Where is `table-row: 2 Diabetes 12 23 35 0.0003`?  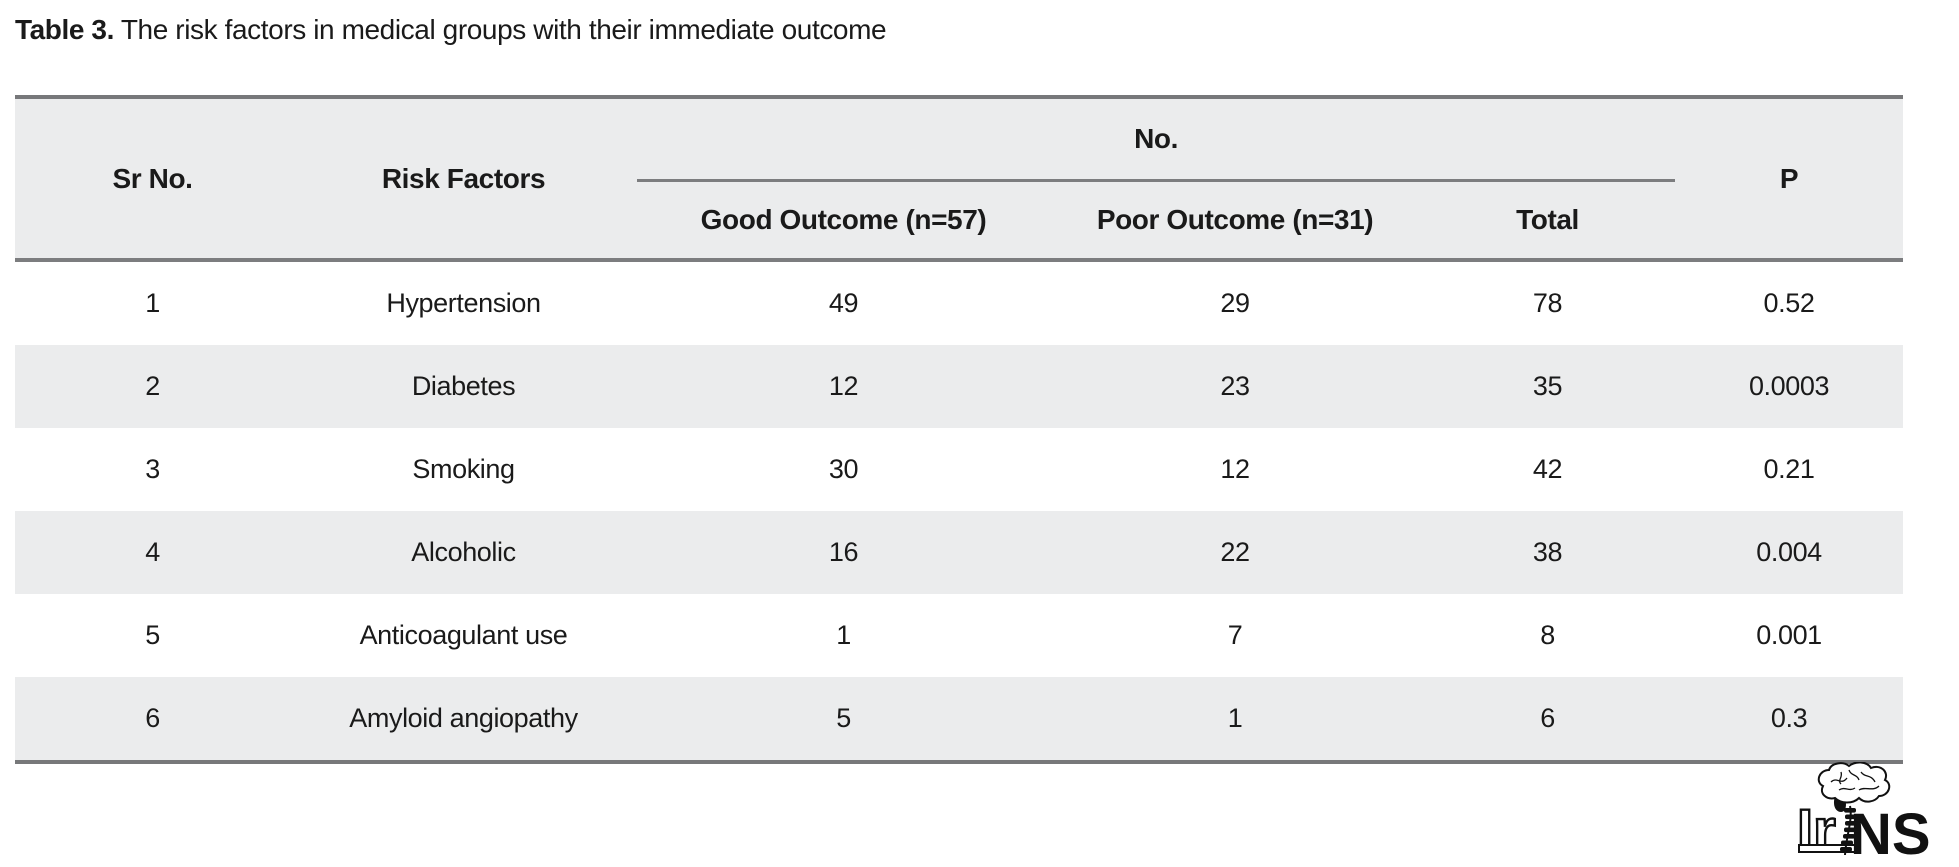 table-row: 2 Diabetes 12 23 35 0.0003 is located at coordinates (959, 386).